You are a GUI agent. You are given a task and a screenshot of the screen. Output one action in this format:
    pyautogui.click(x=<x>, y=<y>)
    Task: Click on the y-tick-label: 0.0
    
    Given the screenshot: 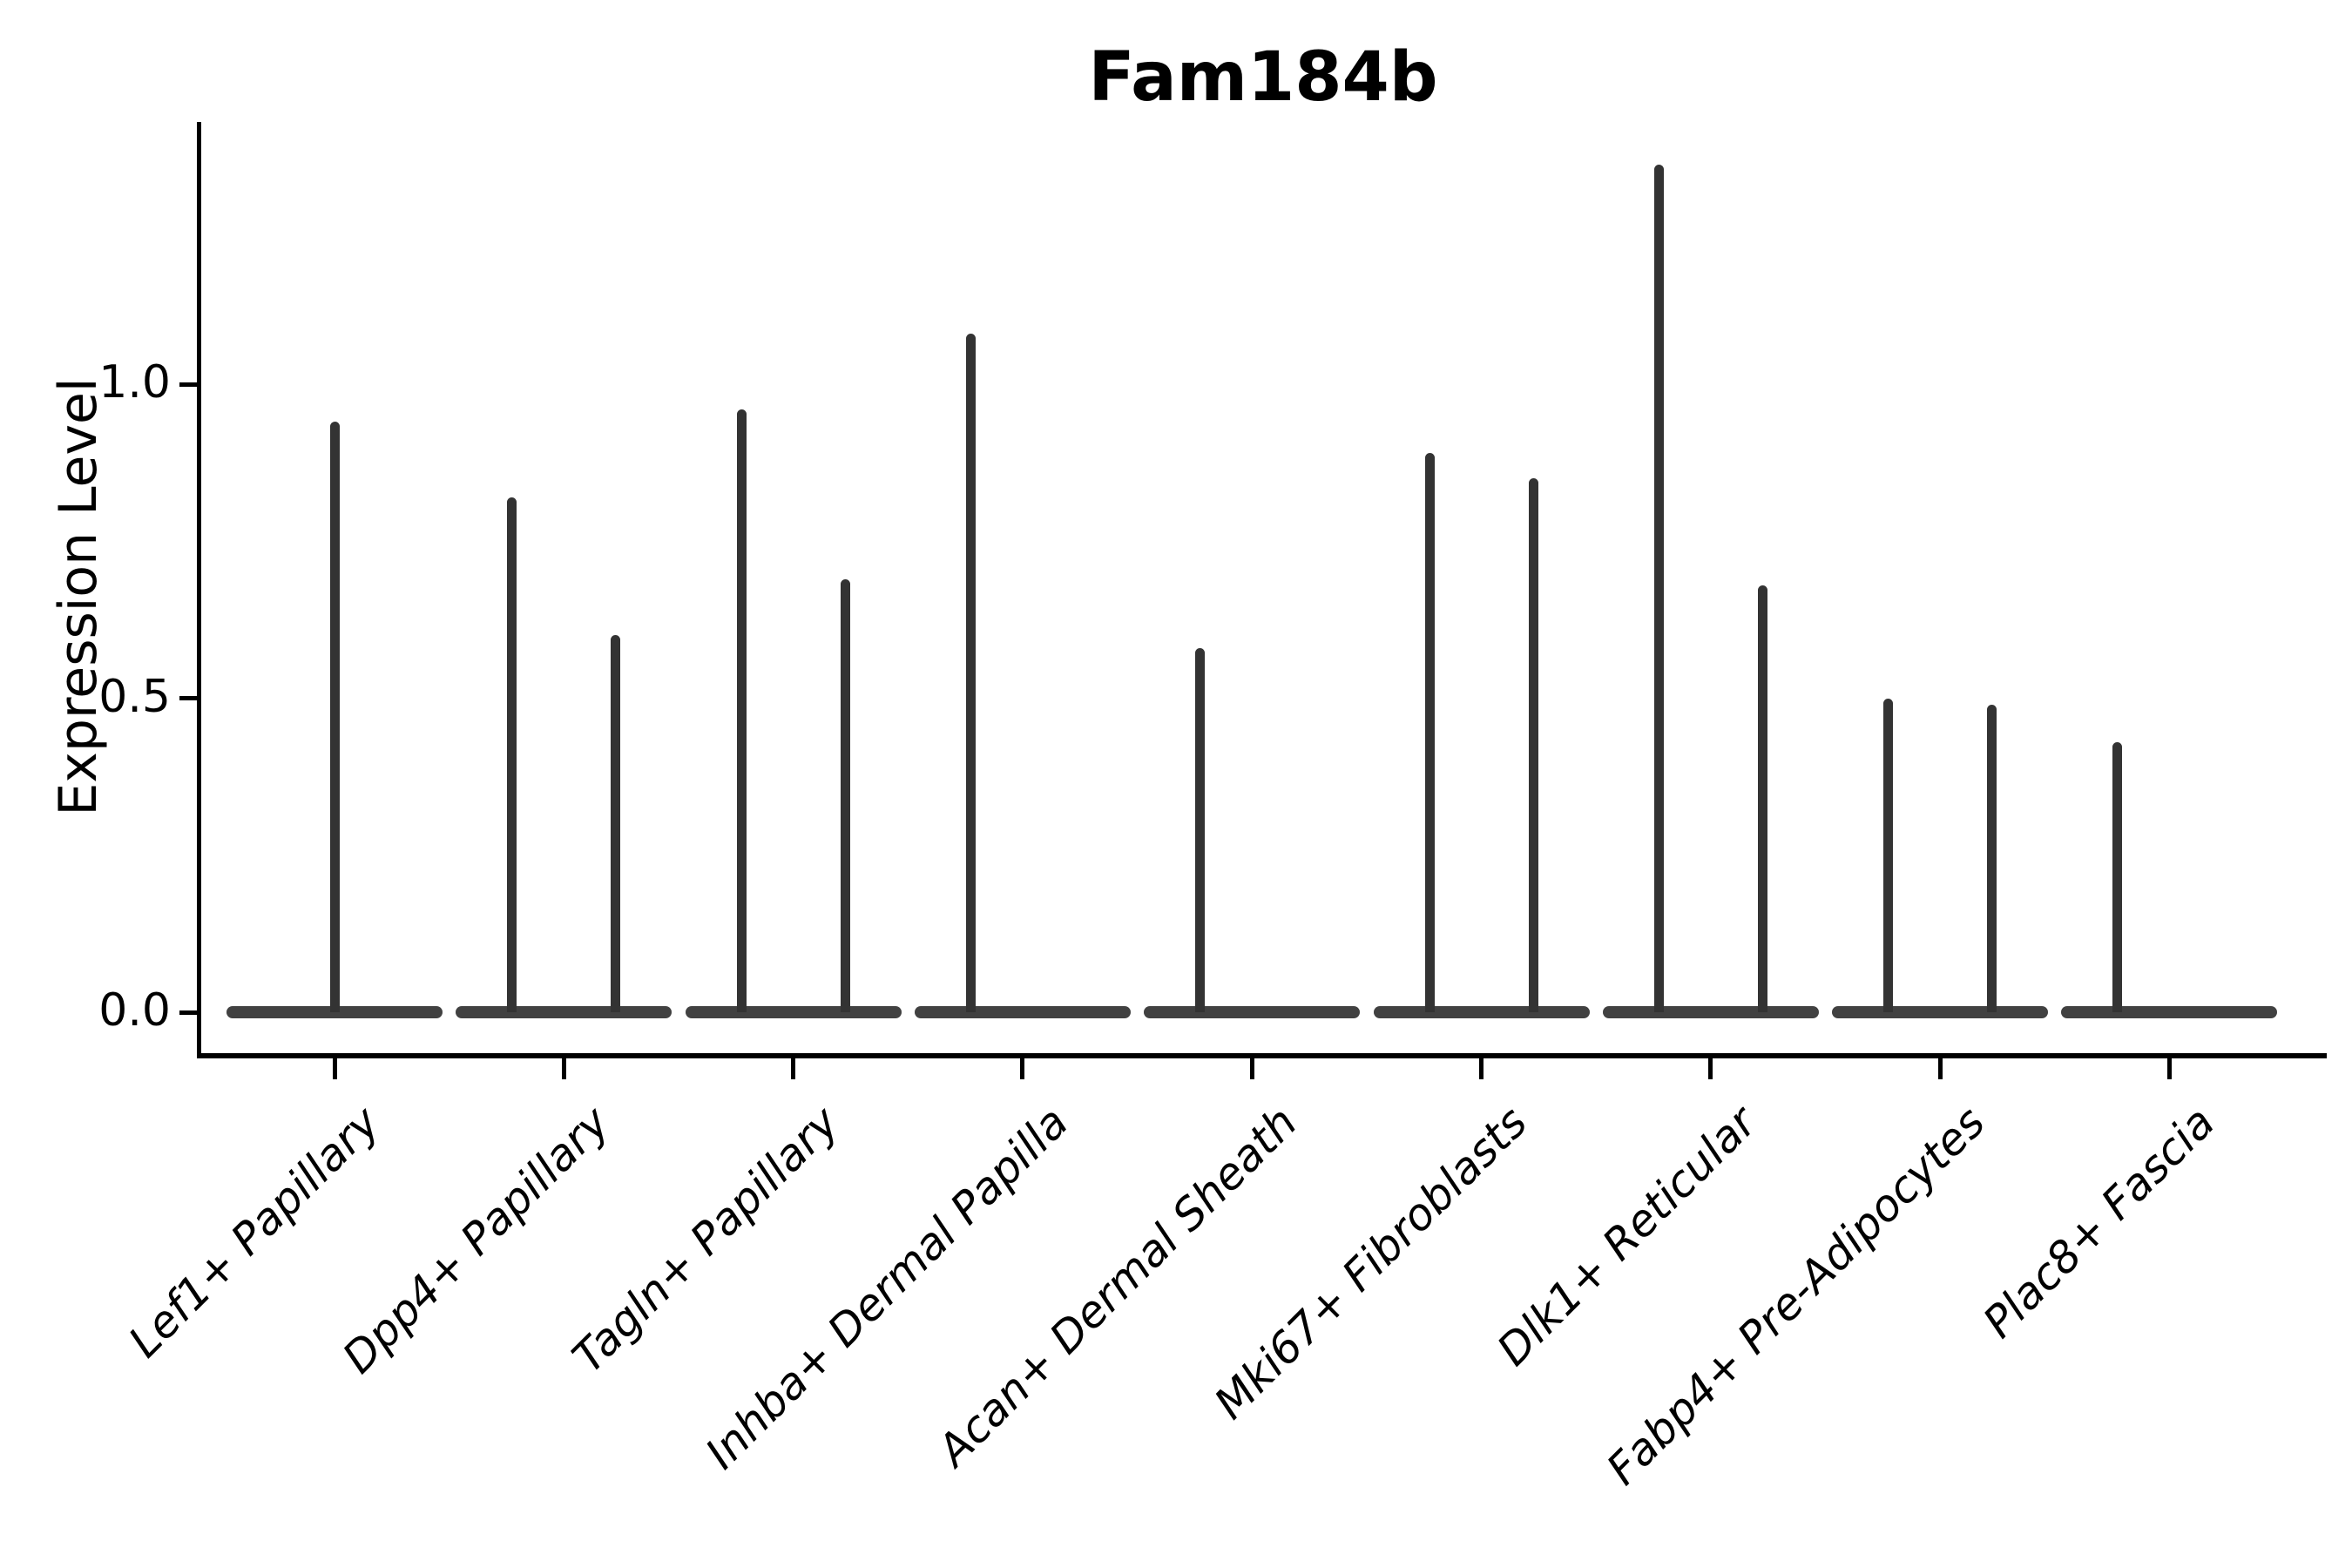 What is the action you would take?
    pyautogui.click(x=134, y=1011)
    